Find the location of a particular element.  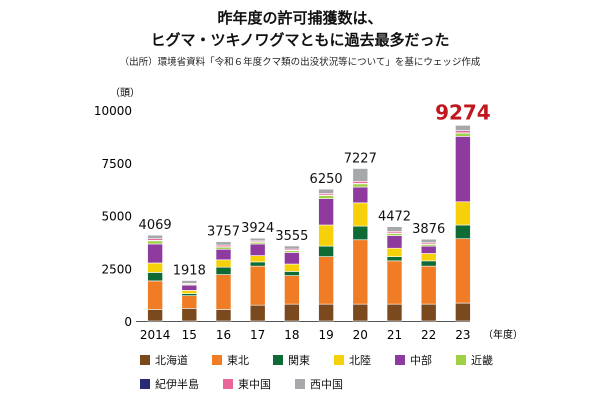

legend-label: 北海道 is located at coordinates (171, 360).